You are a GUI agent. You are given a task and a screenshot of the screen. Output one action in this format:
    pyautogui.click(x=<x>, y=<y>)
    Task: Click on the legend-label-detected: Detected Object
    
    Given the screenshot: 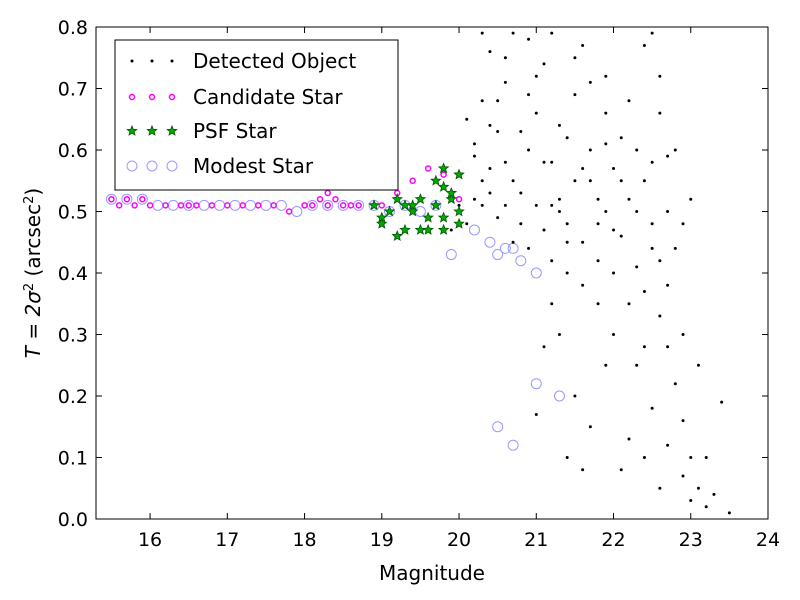 What is the action you would take?
    pyautogui.click(x=274, y=61)
    